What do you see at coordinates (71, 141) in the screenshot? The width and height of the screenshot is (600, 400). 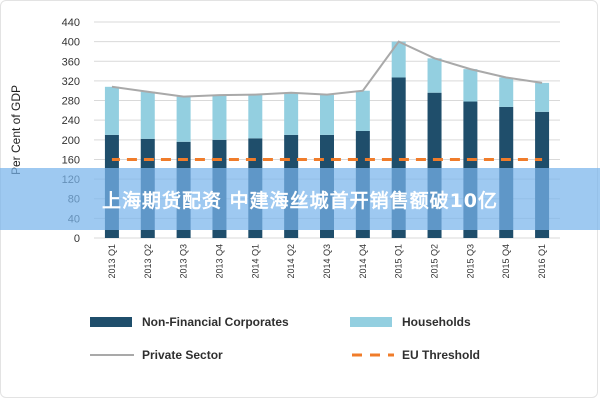 I see `y-tick-label: 200` at bounding box center [71, 141].